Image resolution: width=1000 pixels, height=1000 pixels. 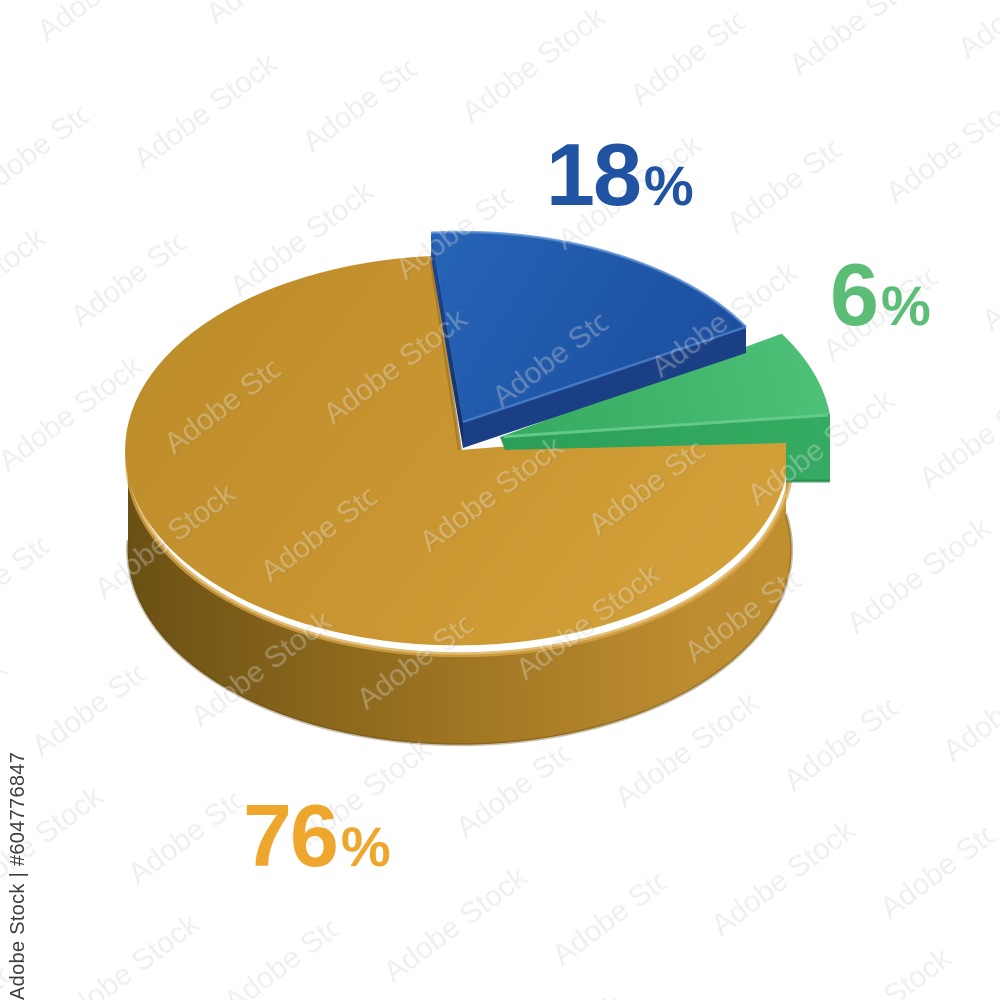 What do you see at coordinates (18, 875) in the screenshot?
I see `stock-credit: Adobe Stock | #604776847` at bounding box center [18, 875].